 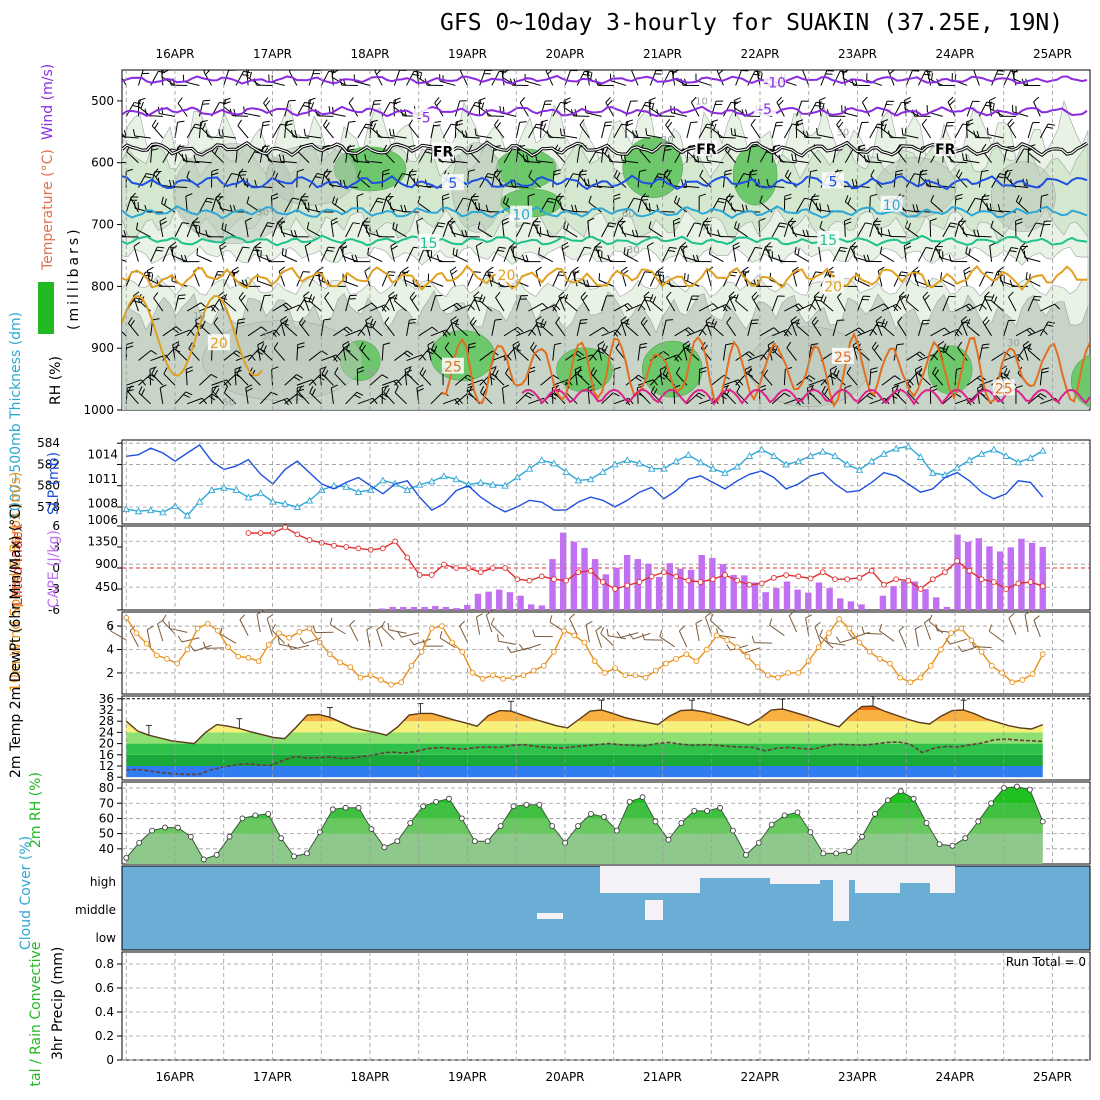 What do you see at coordinates (429, 244) in the screenshot?
I see `contour-label: 15` at bounding box center [429, 244].